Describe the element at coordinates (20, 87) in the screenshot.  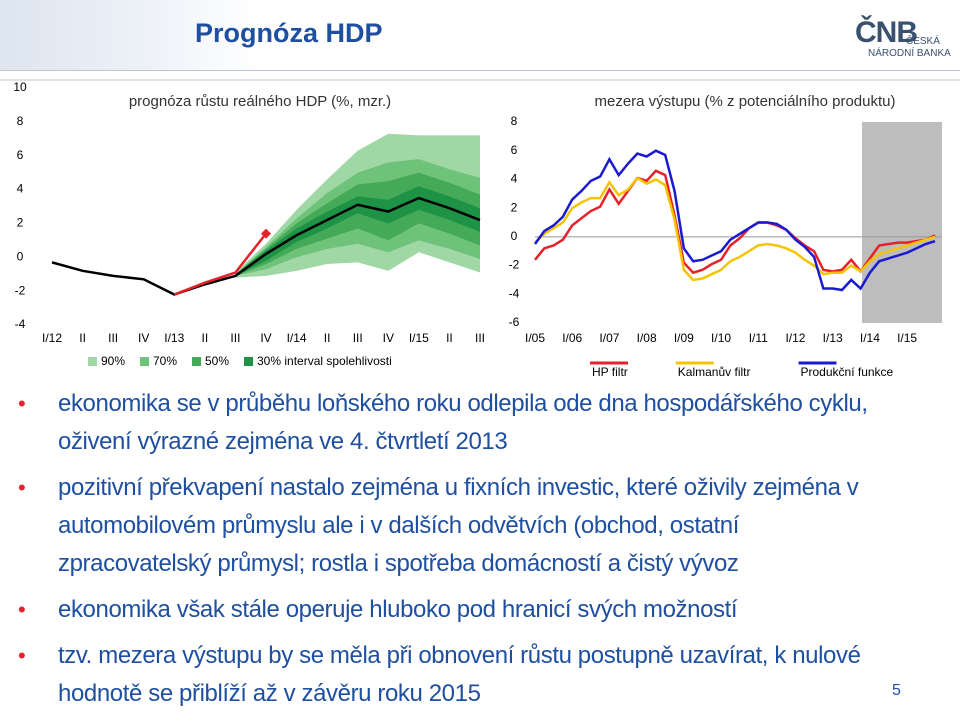
I see `y-tick-label: 10` at that location.